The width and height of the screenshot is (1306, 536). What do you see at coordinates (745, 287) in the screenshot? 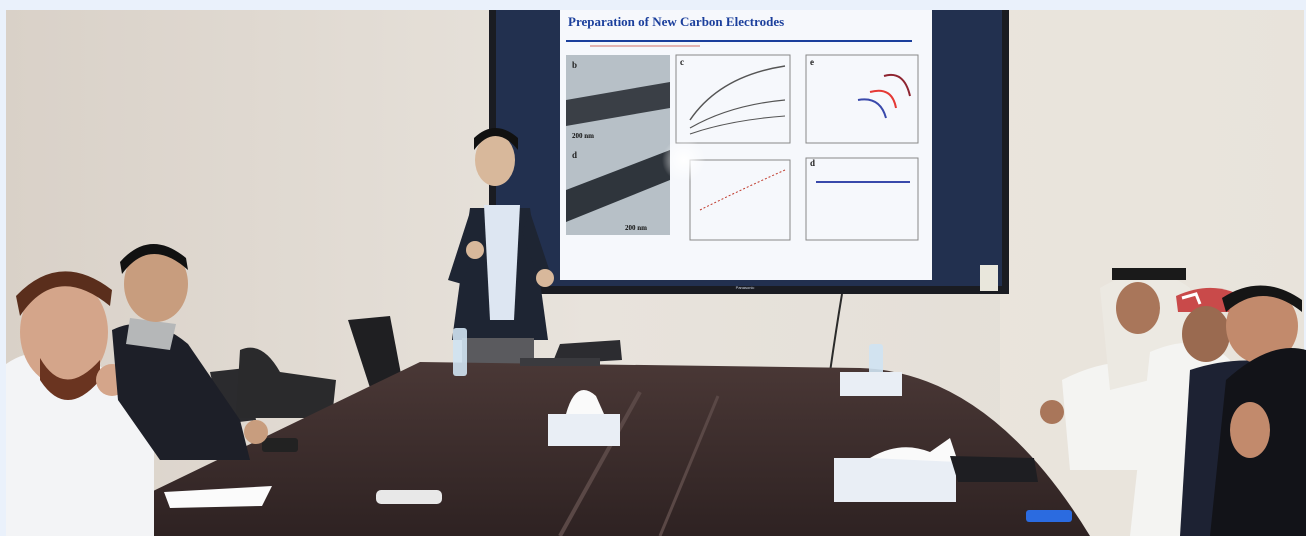
I see `tv-brand: Panasonic` at bounding box center [745, 287].